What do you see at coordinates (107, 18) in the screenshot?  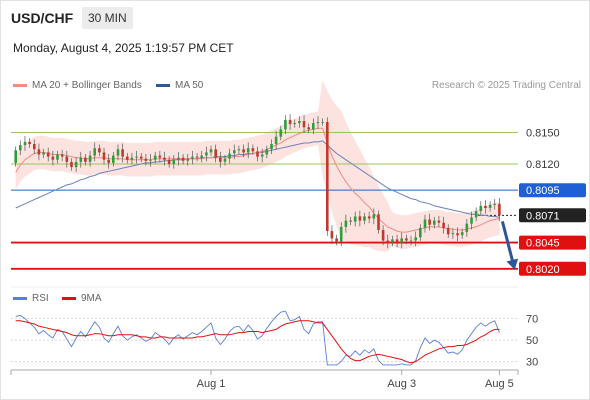 I see `timeframe-badge: 30 MIN` at bounding box center [107, 18].